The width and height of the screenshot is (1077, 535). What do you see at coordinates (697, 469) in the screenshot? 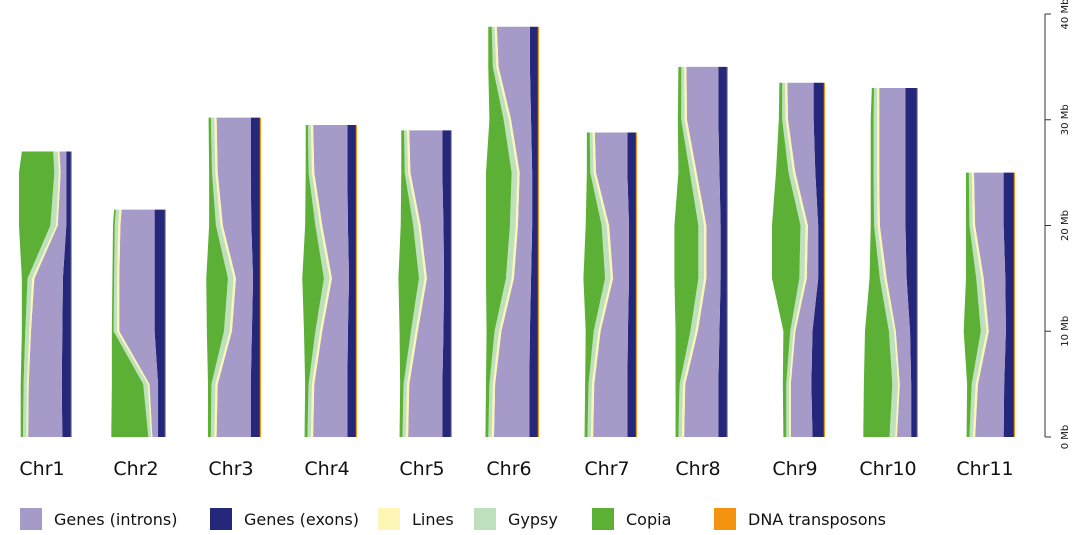
I see `chromosome-label: Chr8` at bounding box center [697, 469].